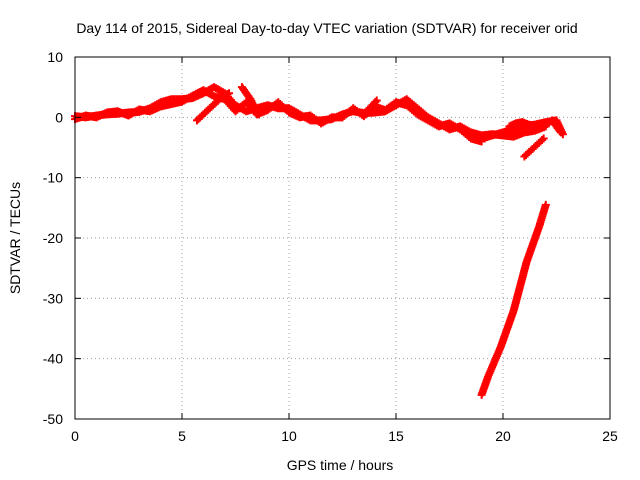  I want to click on x-tick-label: 10, so click(289, 436).